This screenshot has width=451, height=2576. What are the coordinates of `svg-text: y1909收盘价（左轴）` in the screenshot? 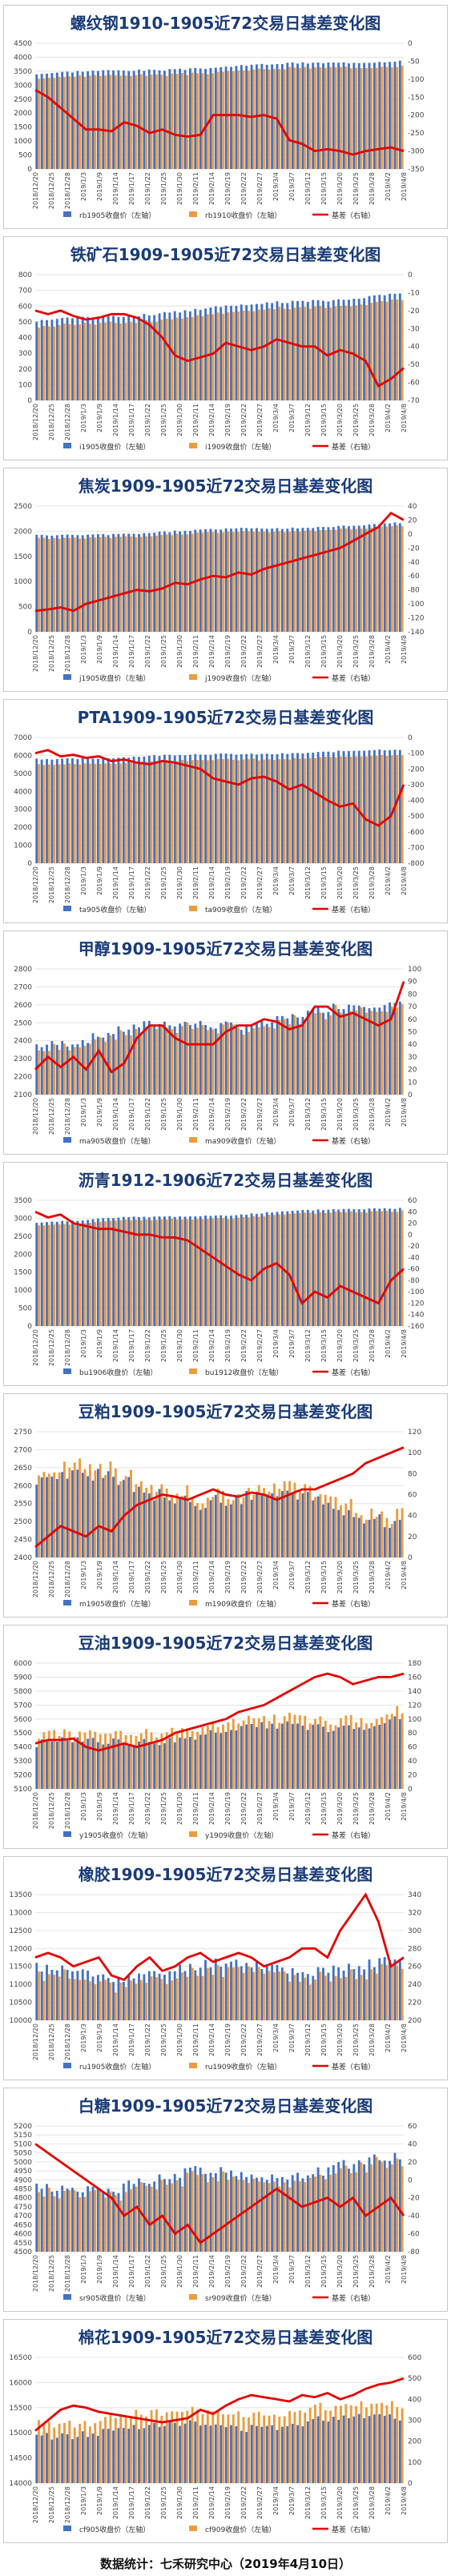 It's located at (241, 1835).